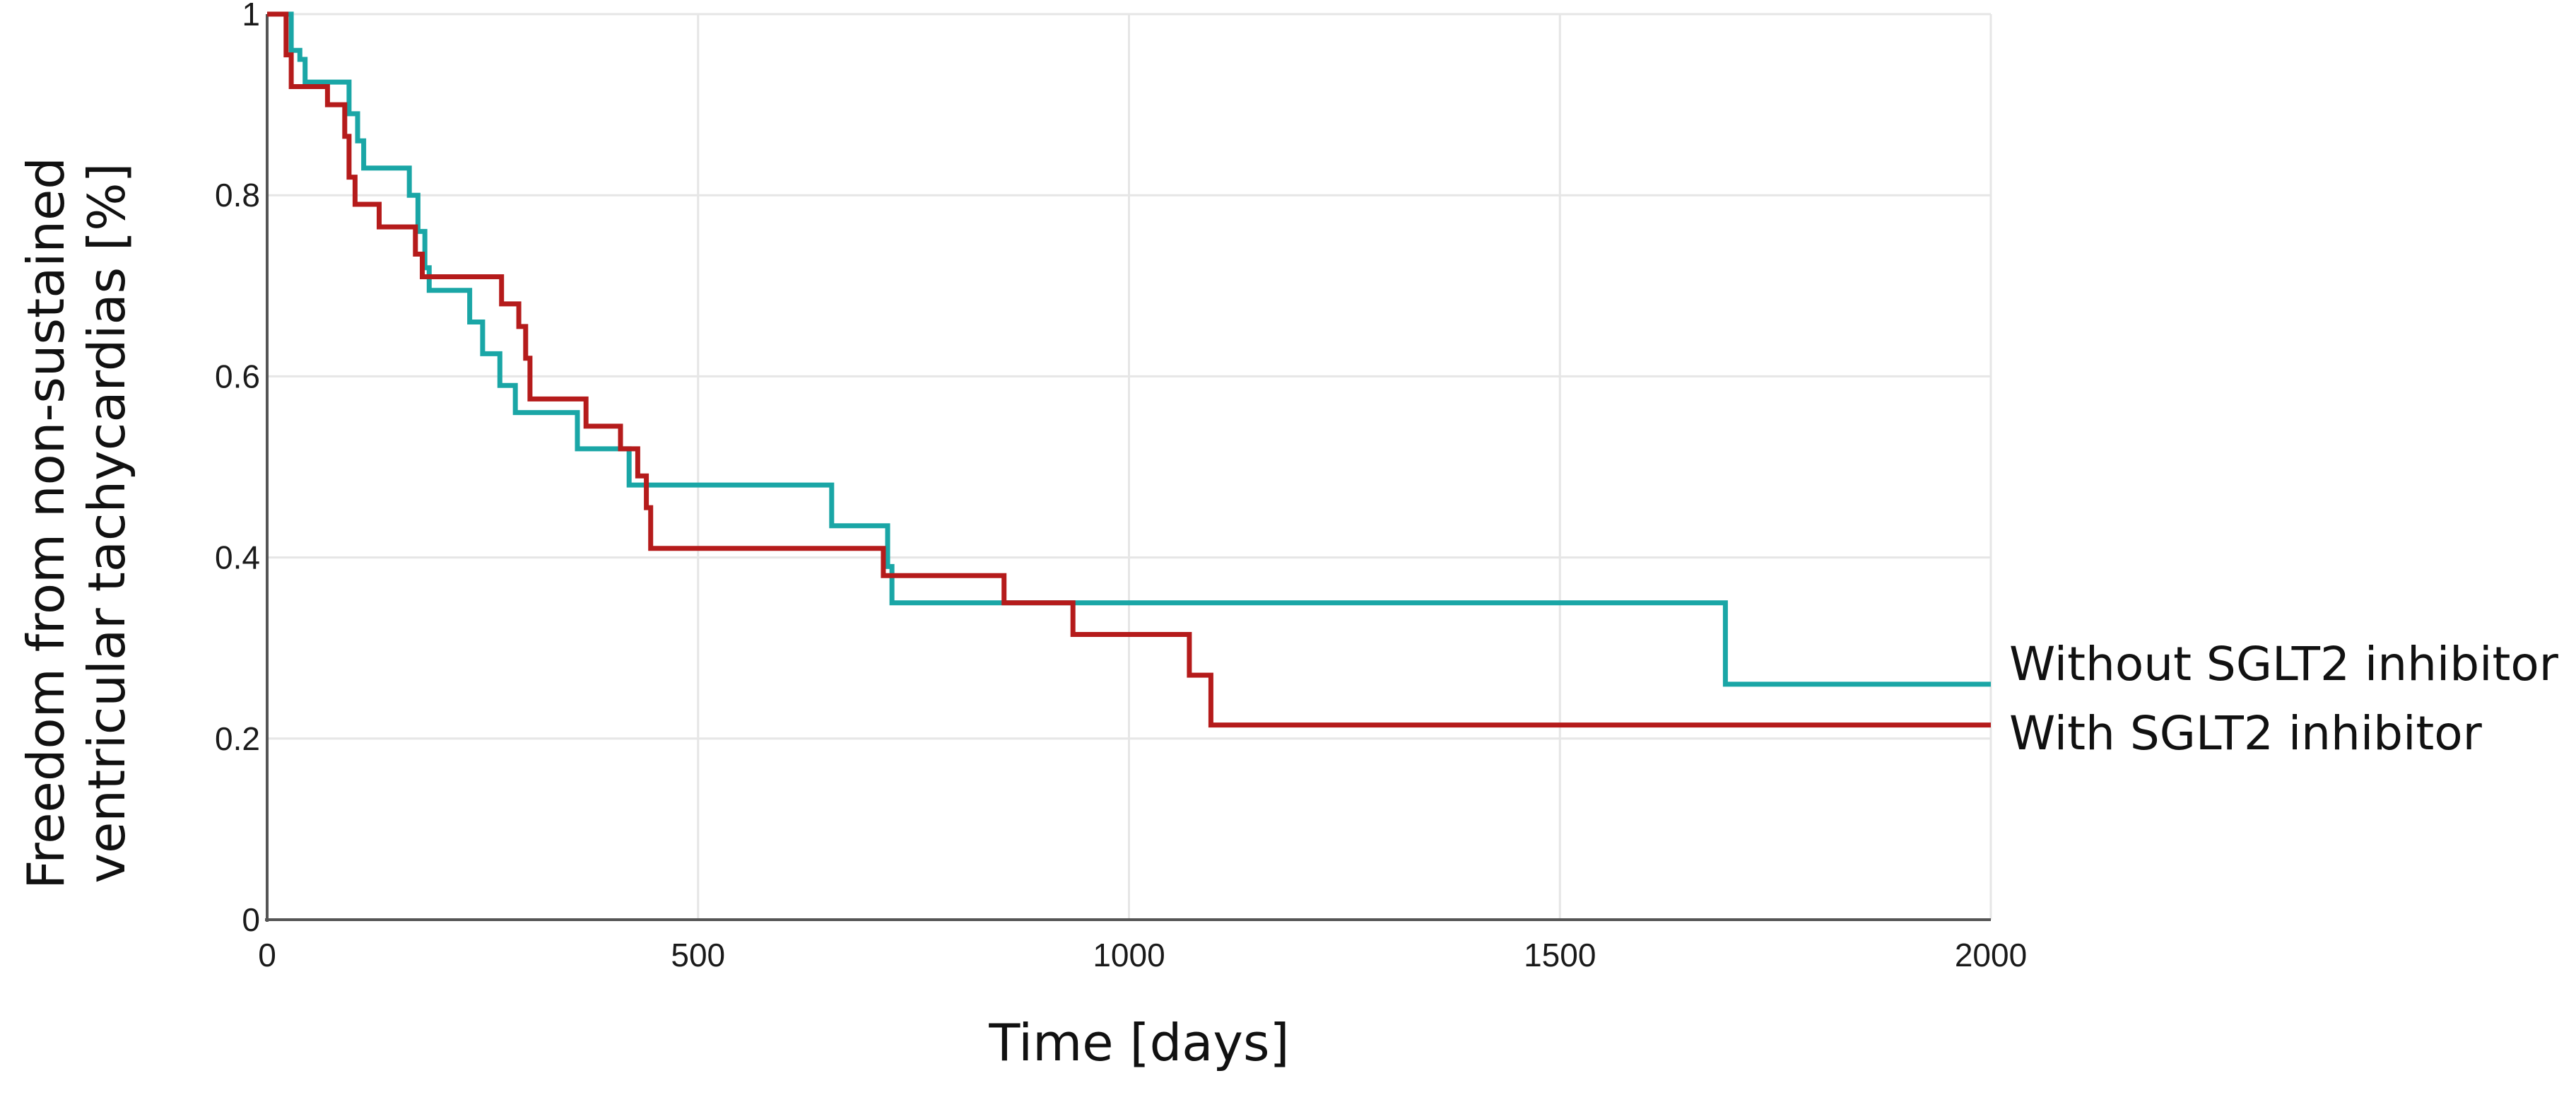 This screenshot has width=2576, height=1095. I want to click on y-tick-label: 0.8, so click(237, 195).